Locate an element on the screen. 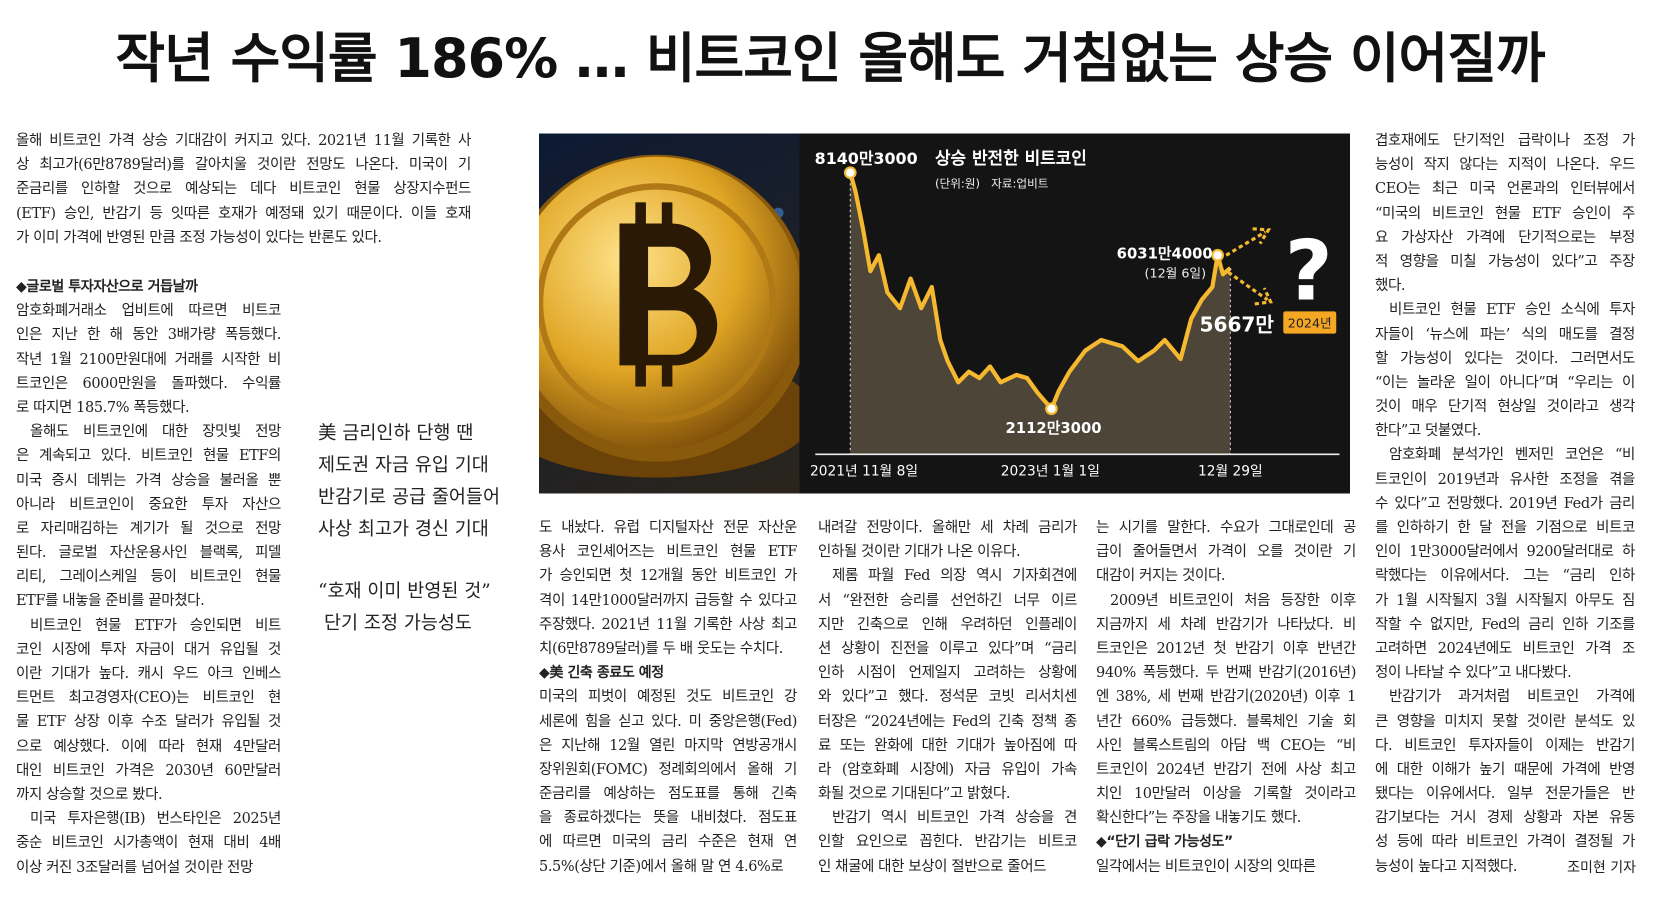 The image size is (1660, 898). label: 8140만3000 is located at coordinates (866, 158).